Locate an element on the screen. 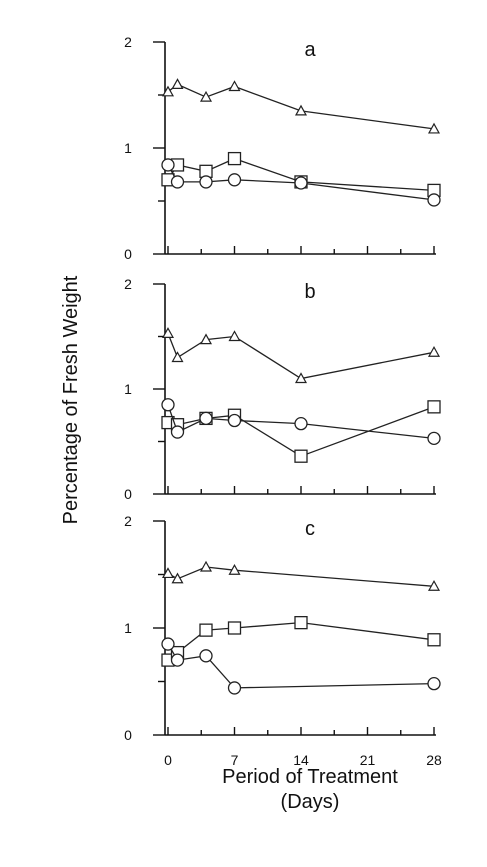  x-tick-label: 7 is located at coordinates (235, 760).